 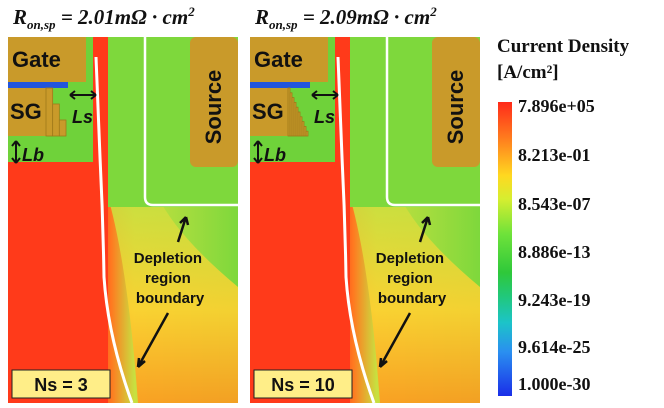 What do you see at coordinates (554, 252) in the screenshot?
I see `legend-tick: 8.886e-13` at bounding box center [554, 252].